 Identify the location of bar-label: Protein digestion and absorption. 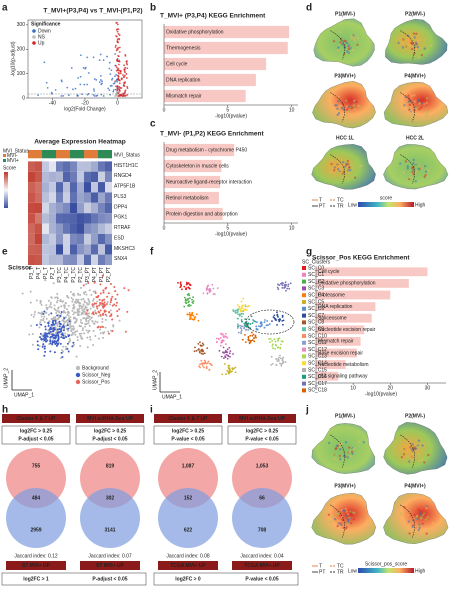
(202, 214).